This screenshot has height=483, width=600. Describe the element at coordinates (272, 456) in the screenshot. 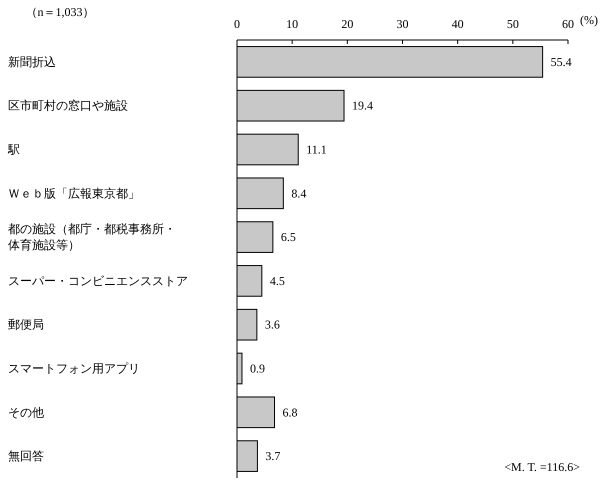

I see `data-label: 3.7` at that location.